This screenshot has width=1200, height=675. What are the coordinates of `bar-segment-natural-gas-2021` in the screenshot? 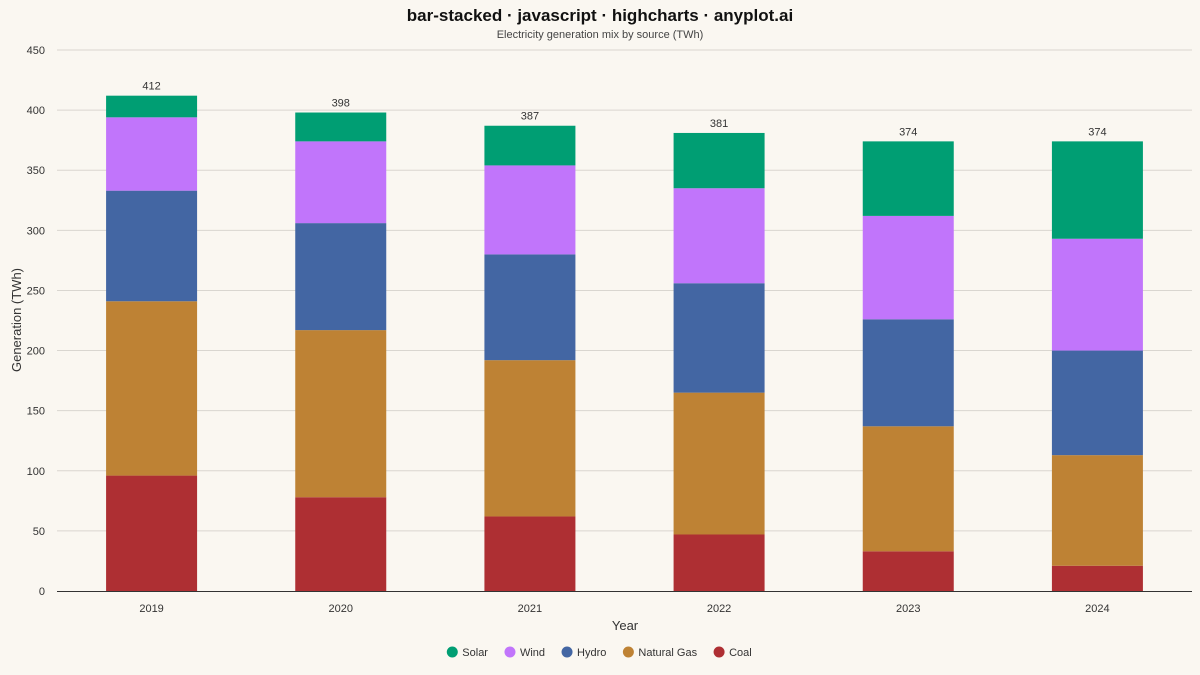 It's located at (530, 438).